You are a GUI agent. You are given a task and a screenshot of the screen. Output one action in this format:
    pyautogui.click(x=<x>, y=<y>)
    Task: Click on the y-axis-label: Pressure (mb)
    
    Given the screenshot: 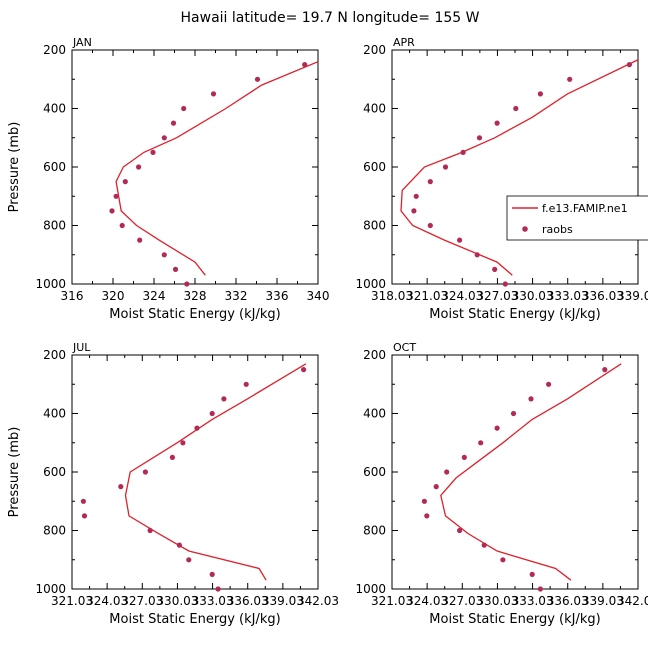 What is the action you would take?
    pyautogui.click(x=14, y=472)
    